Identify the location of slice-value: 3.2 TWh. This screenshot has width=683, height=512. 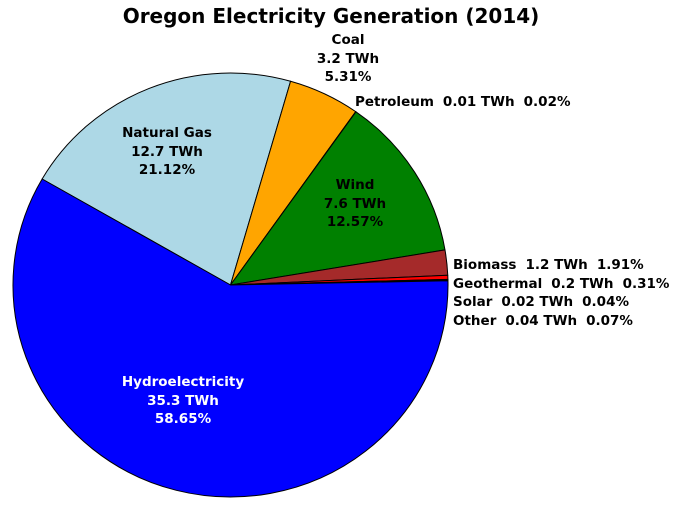
(348, 58).